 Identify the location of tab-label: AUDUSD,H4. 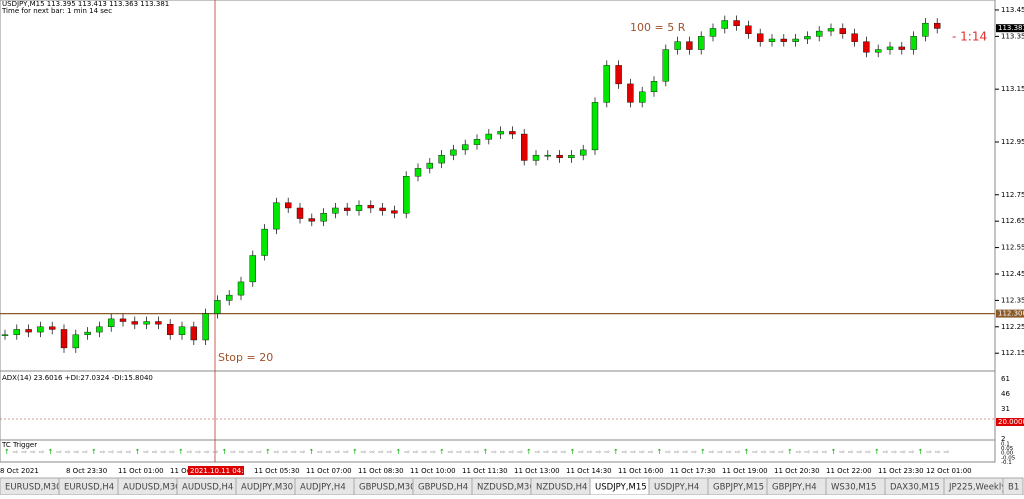
(207, 488).